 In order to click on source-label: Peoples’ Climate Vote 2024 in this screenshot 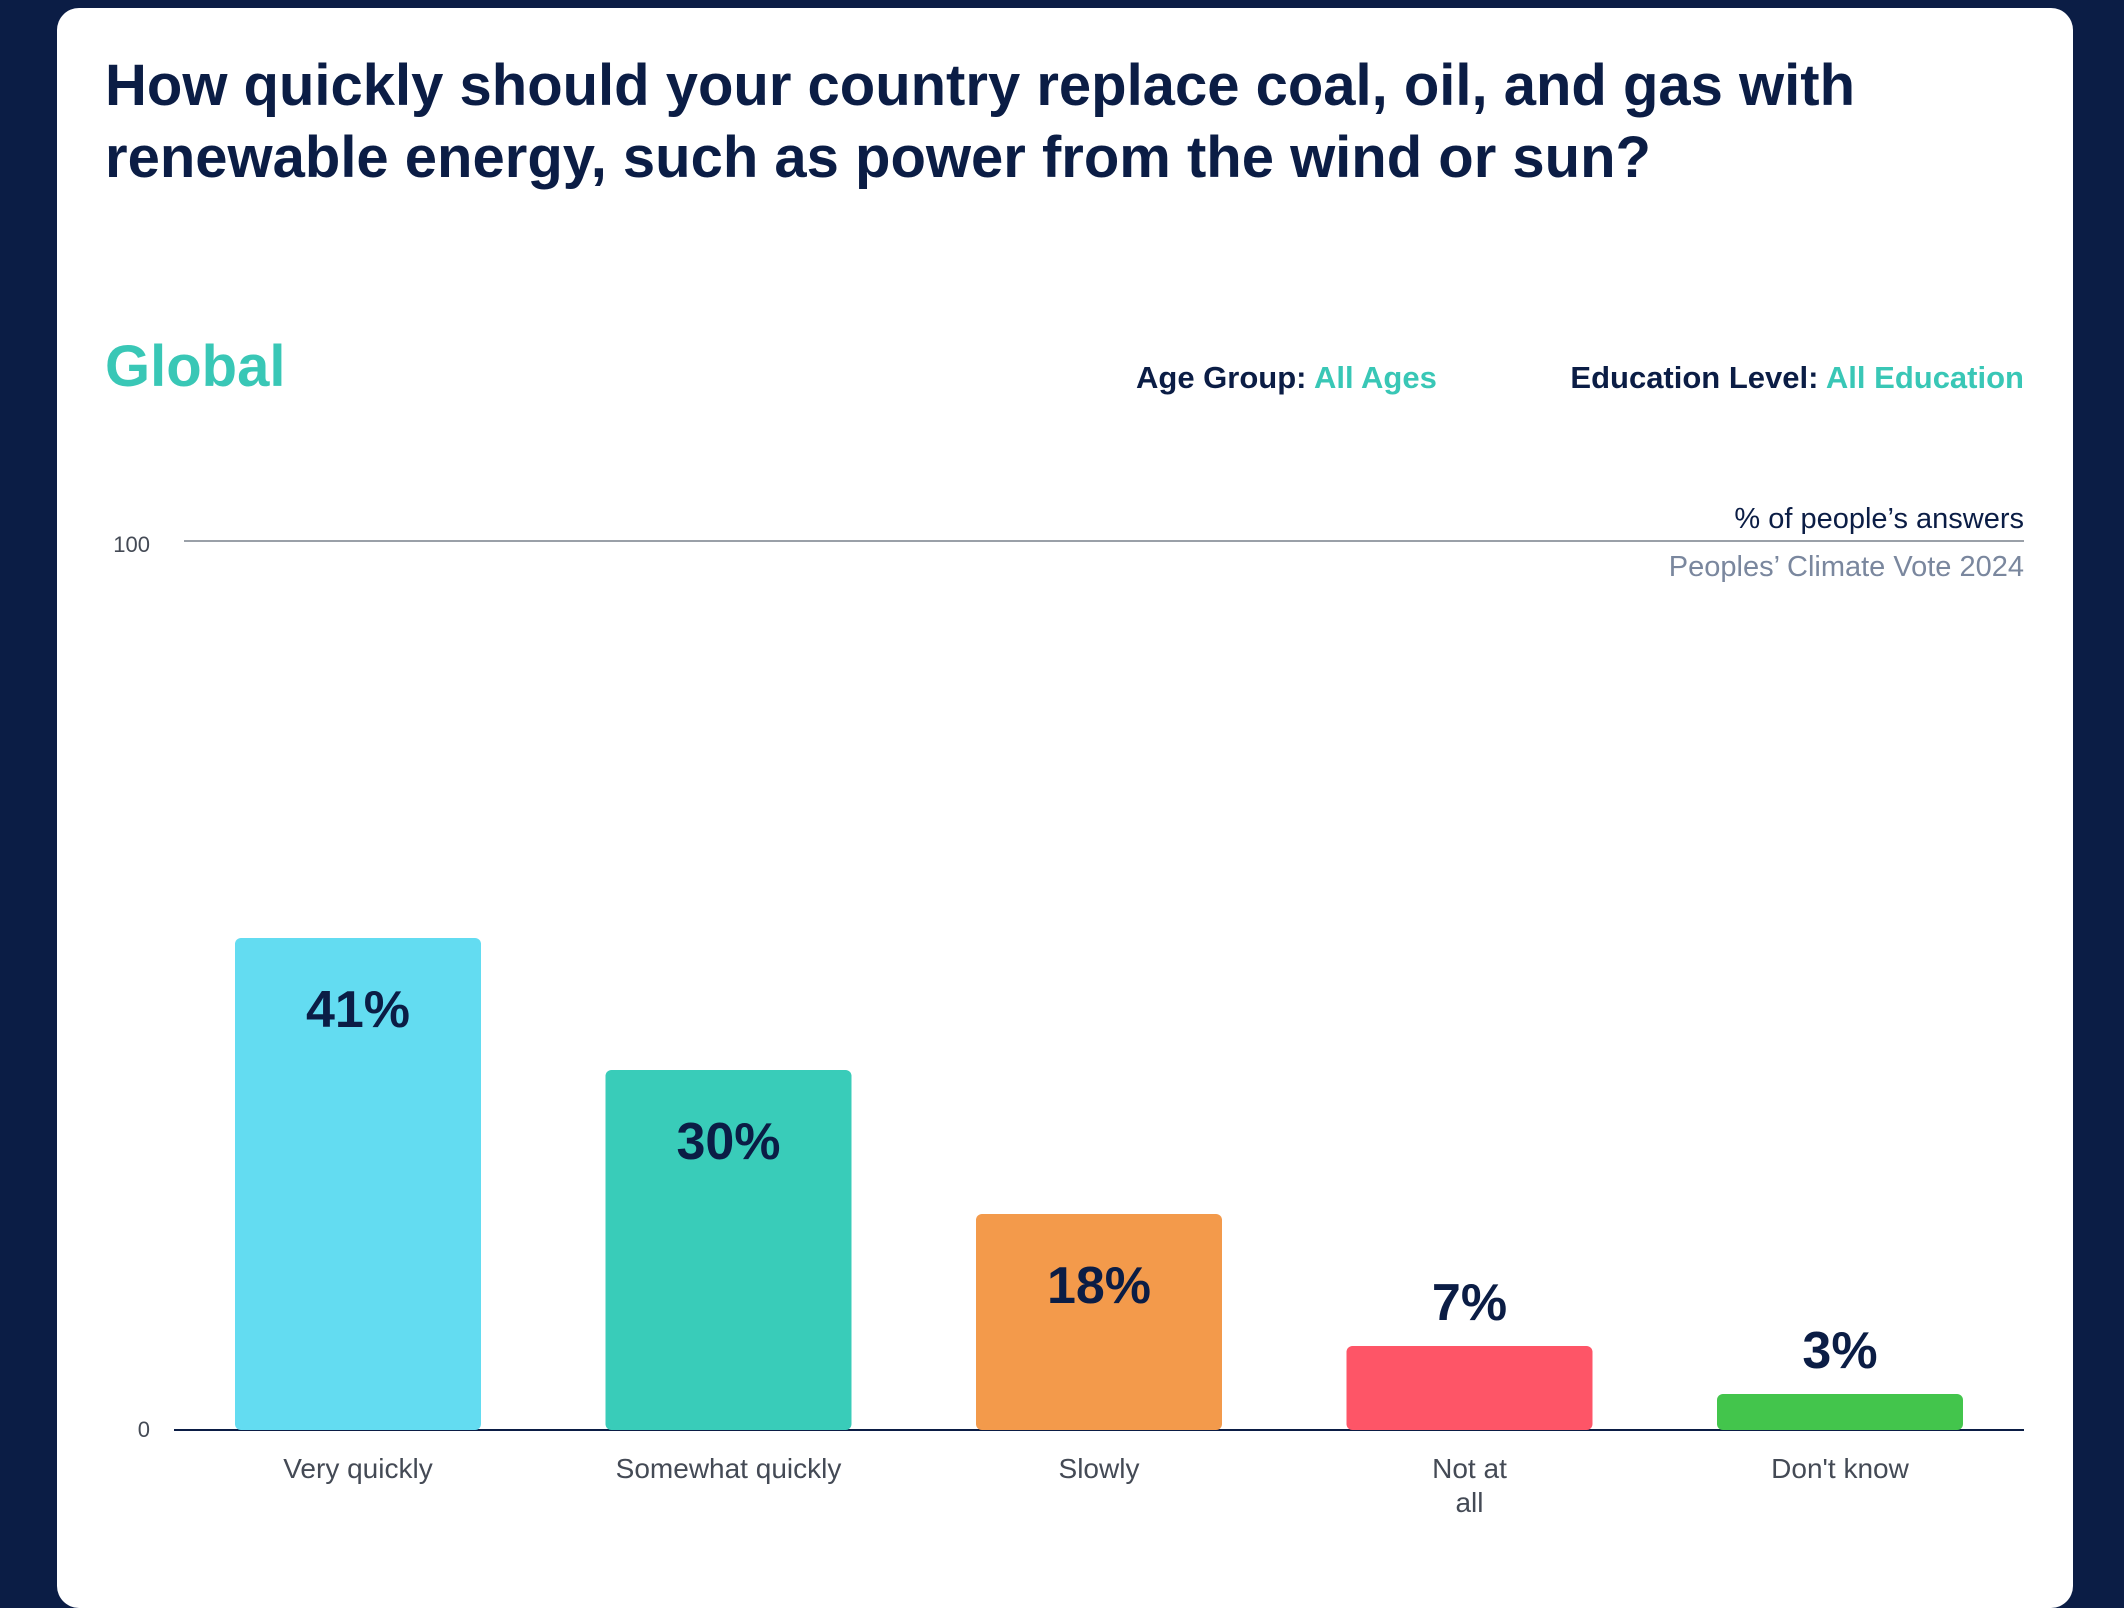, I will do `click(1846, 567)`.